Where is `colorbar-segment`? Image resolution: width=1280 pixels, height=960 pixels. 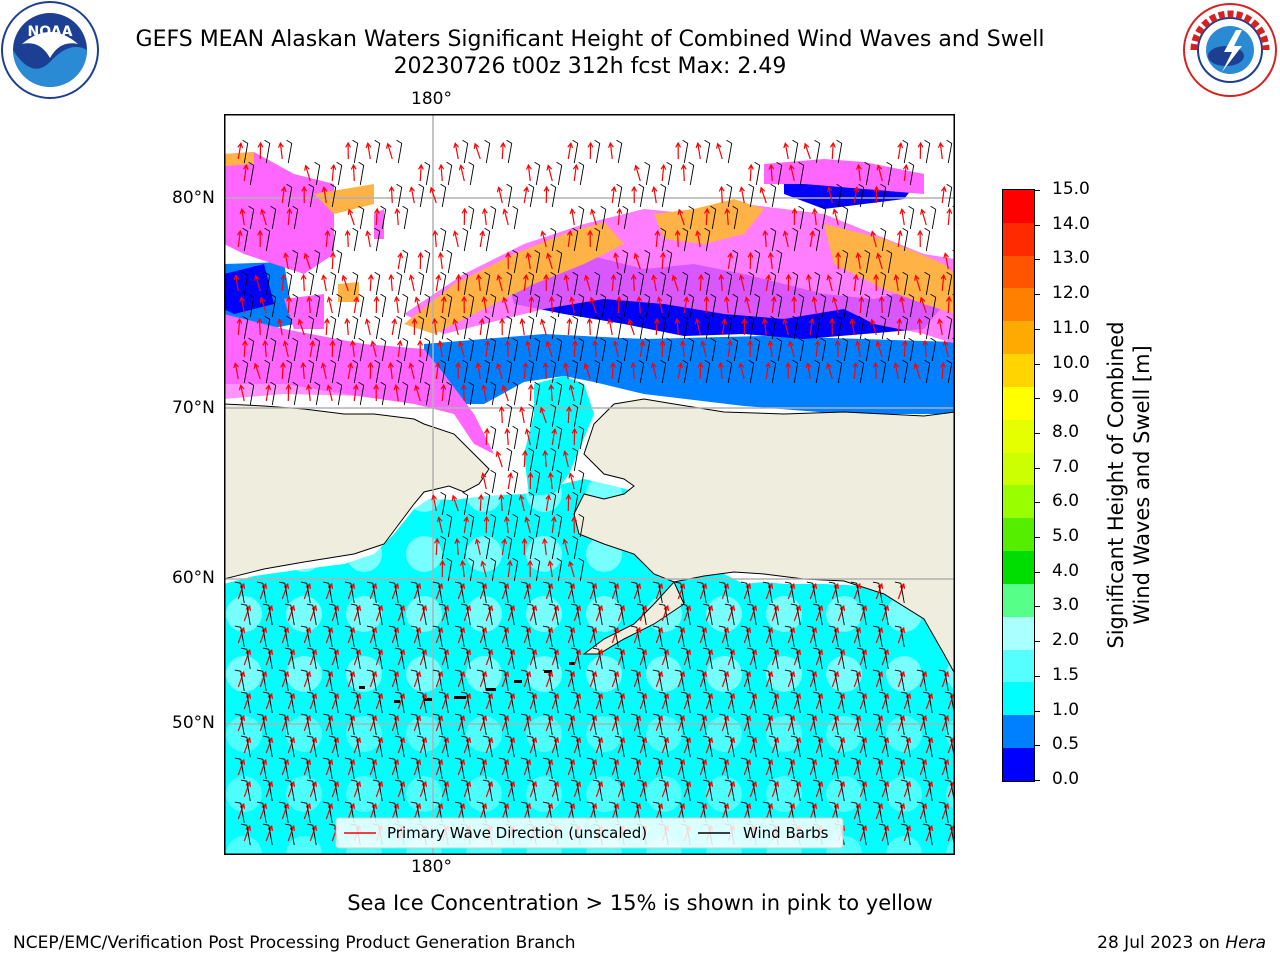 colorbar-segment is located at coordinates (1018, 764).